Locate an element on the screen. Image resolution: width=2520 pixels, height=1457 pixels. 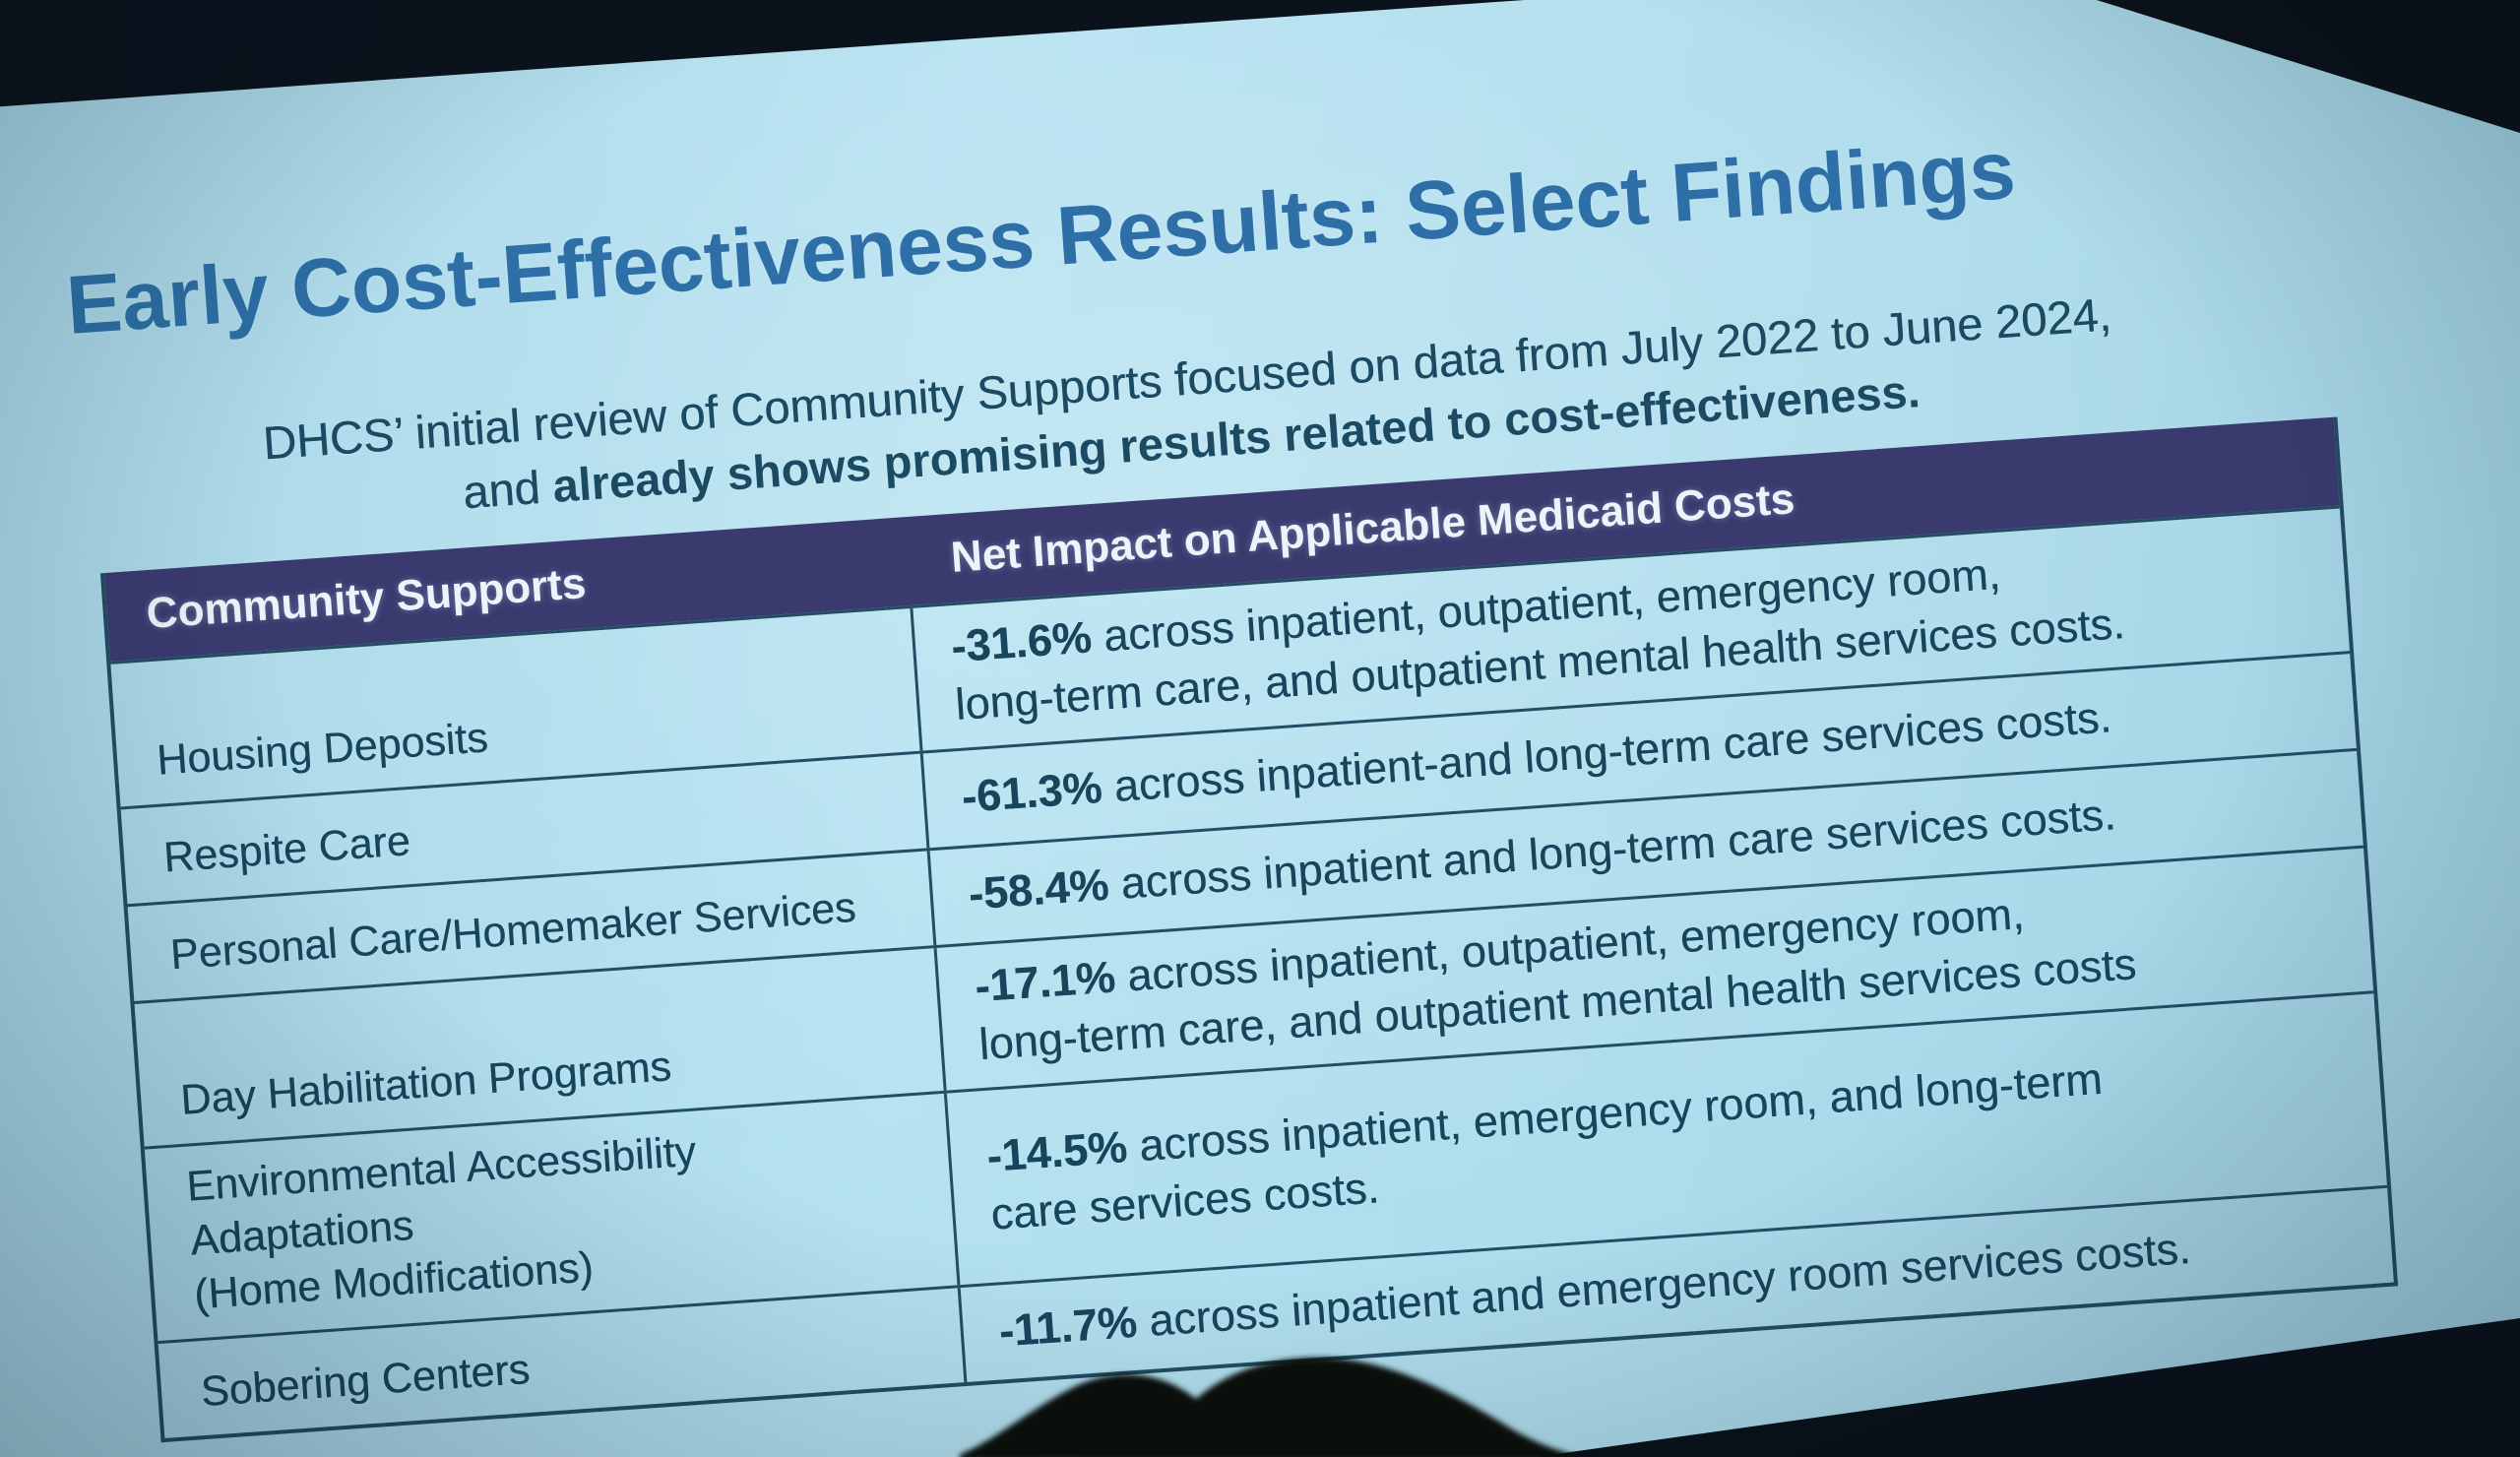
impact-percentage: -14.5% is located at coordinates (1056, 1150).